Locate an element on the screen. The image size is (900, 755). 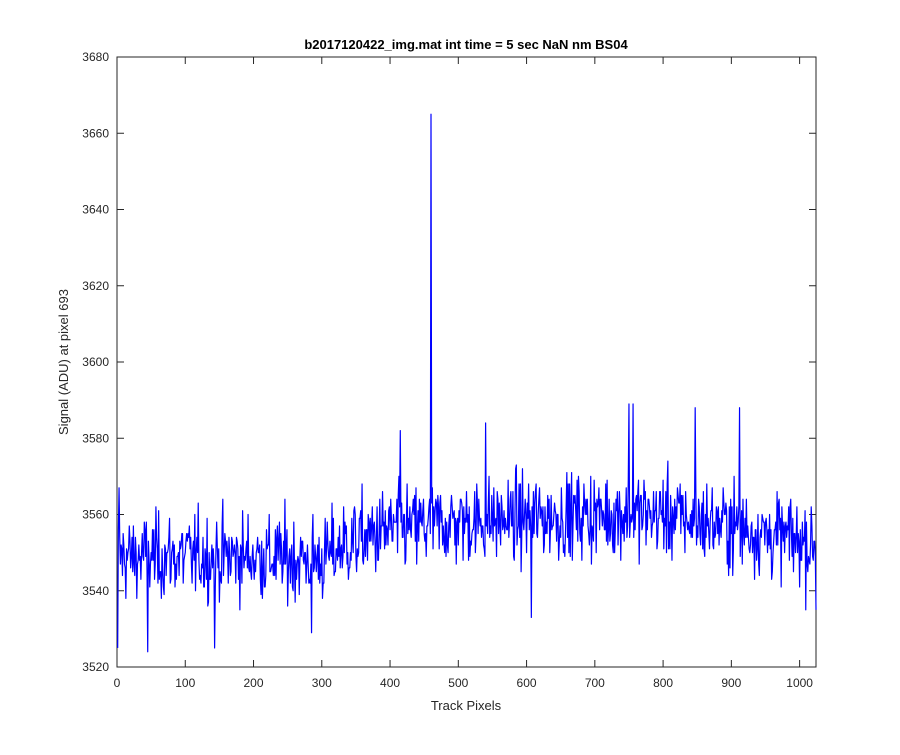
y-tick-label: 3680 is located at coordinates (95, 57).